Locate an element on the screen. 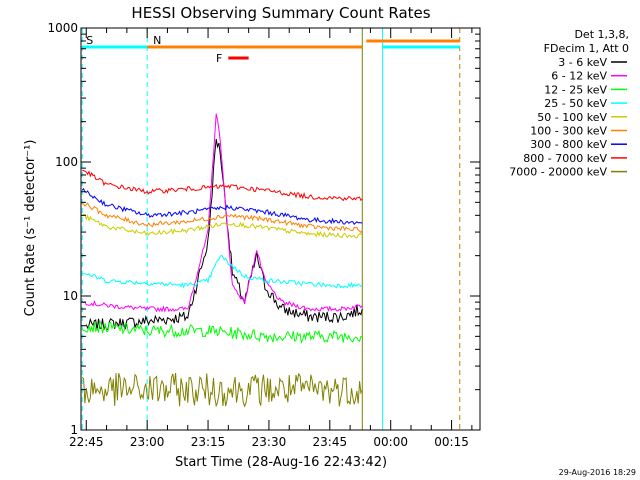 This screenshot has height=480, width=640. series-line-300-800-kev is located at coordinates (222, 206).